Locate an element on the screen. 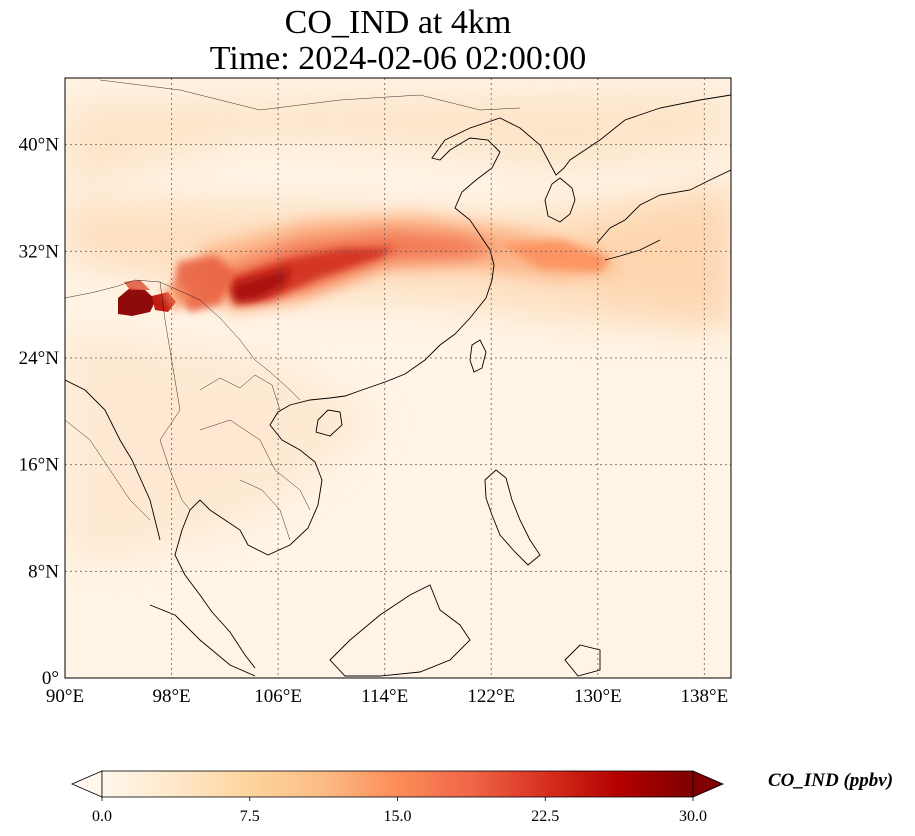  colorbar-tick-label: 30.0 is located at coordinates (693, 816).